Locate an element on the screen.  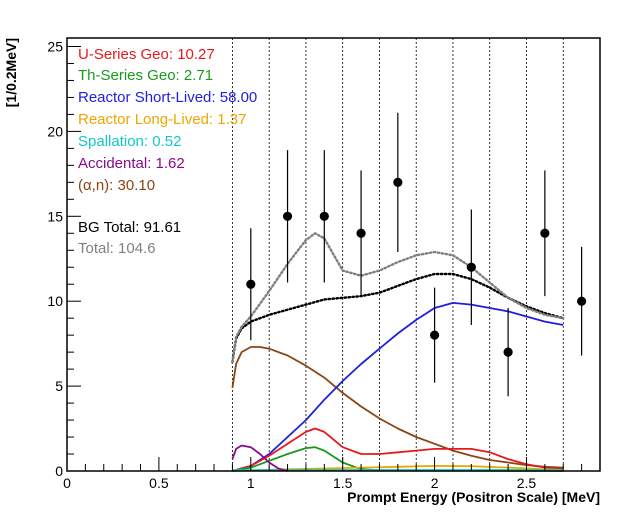
x-tick-label-3: 1.5 is located at coordinates (343, 483).